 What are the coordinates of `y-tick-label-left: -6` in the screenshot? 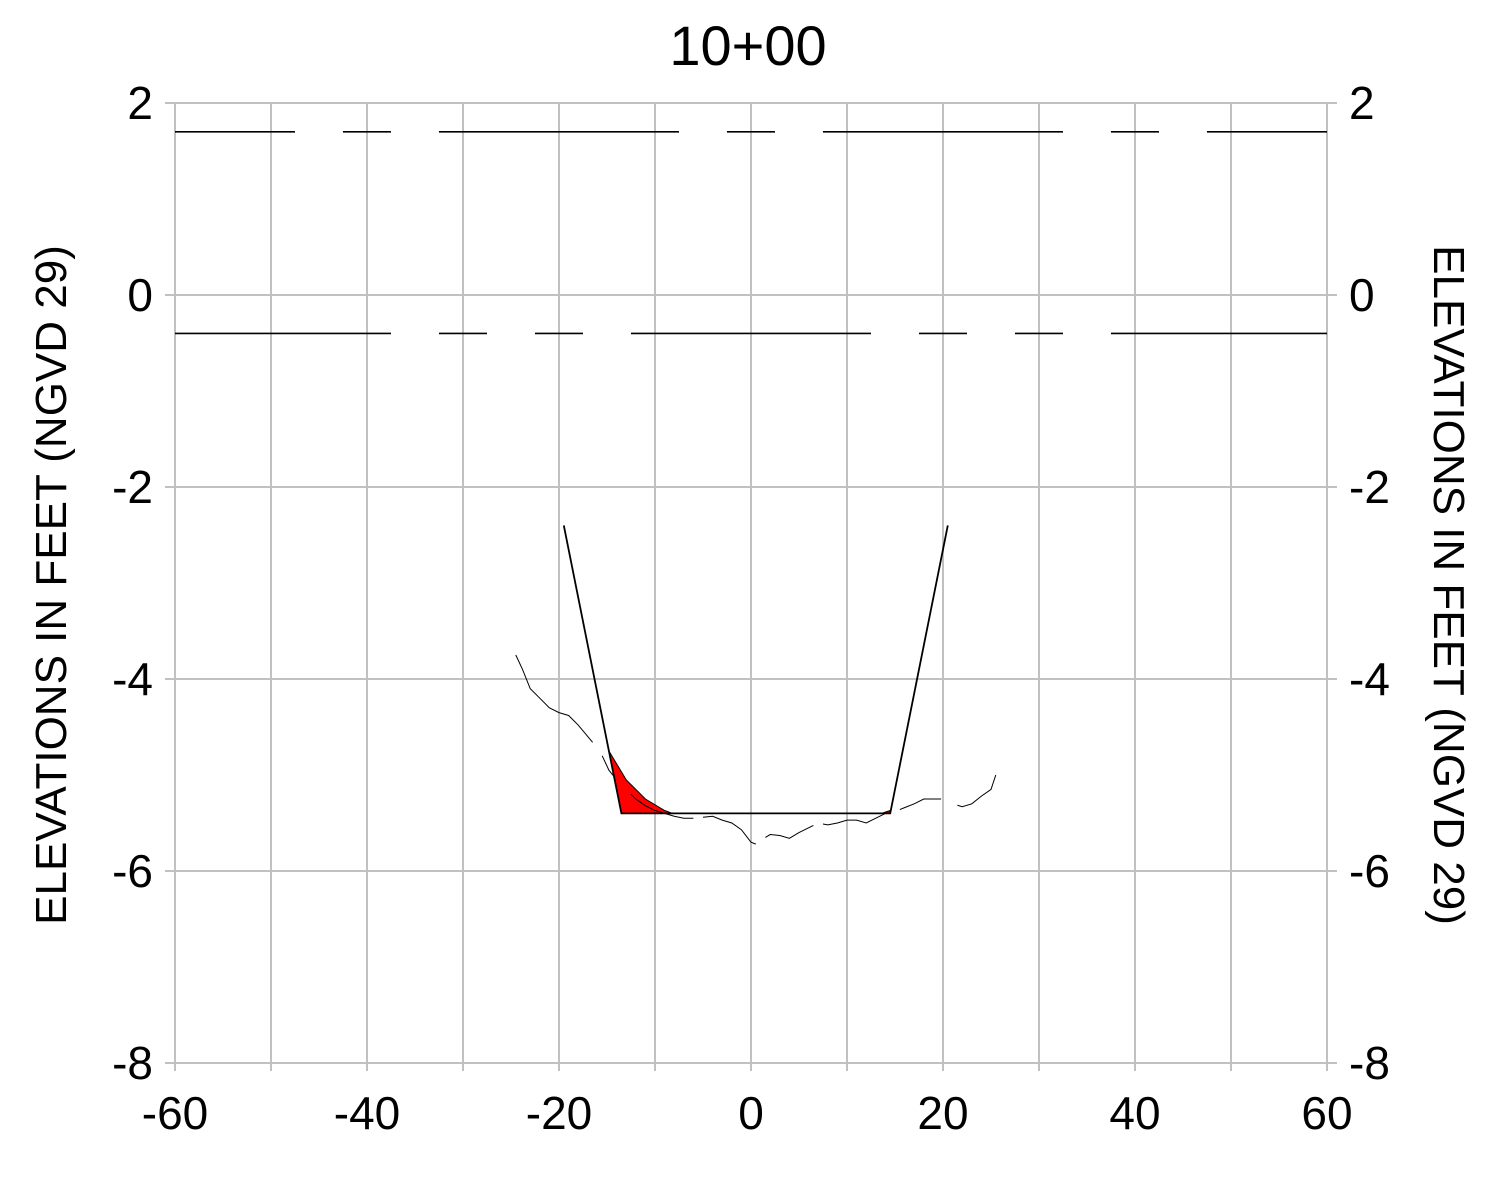 It's located at (132, 871).